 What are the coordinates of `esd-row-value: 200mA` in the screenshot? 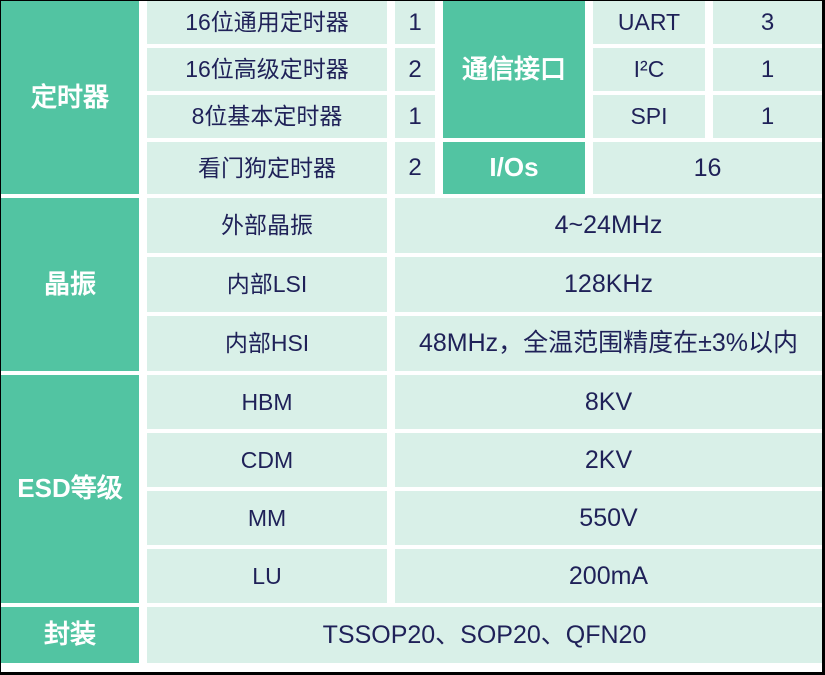 It's located at (608, 576).